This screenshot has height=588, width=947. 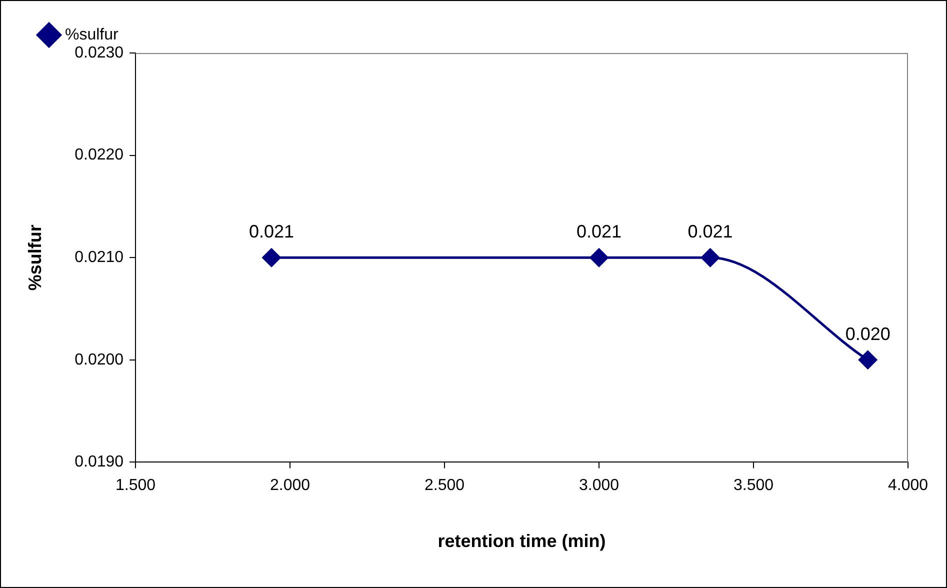 What do you see at coordinates (599, 485) in the screenshot?
I see `x-tick-label: 3.000` at bounding box center [599, 485].